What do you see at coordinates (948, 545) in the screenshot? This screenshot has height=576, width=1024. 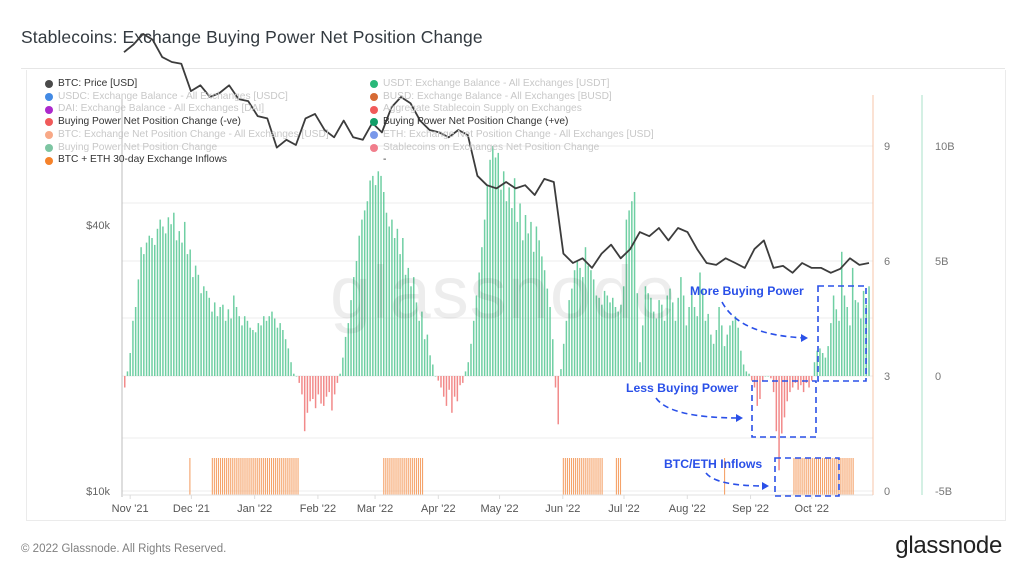 I see `glassnode-logo: glassnode` at bounding box center [948, 545].